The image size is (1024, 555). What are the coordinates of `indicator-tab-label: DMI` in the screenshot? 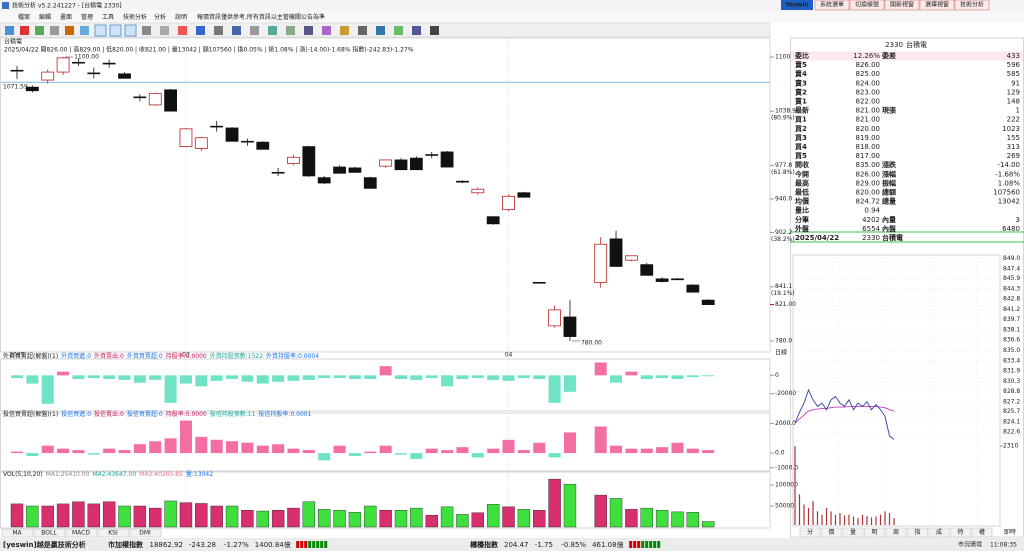 It's located at (145, 533).